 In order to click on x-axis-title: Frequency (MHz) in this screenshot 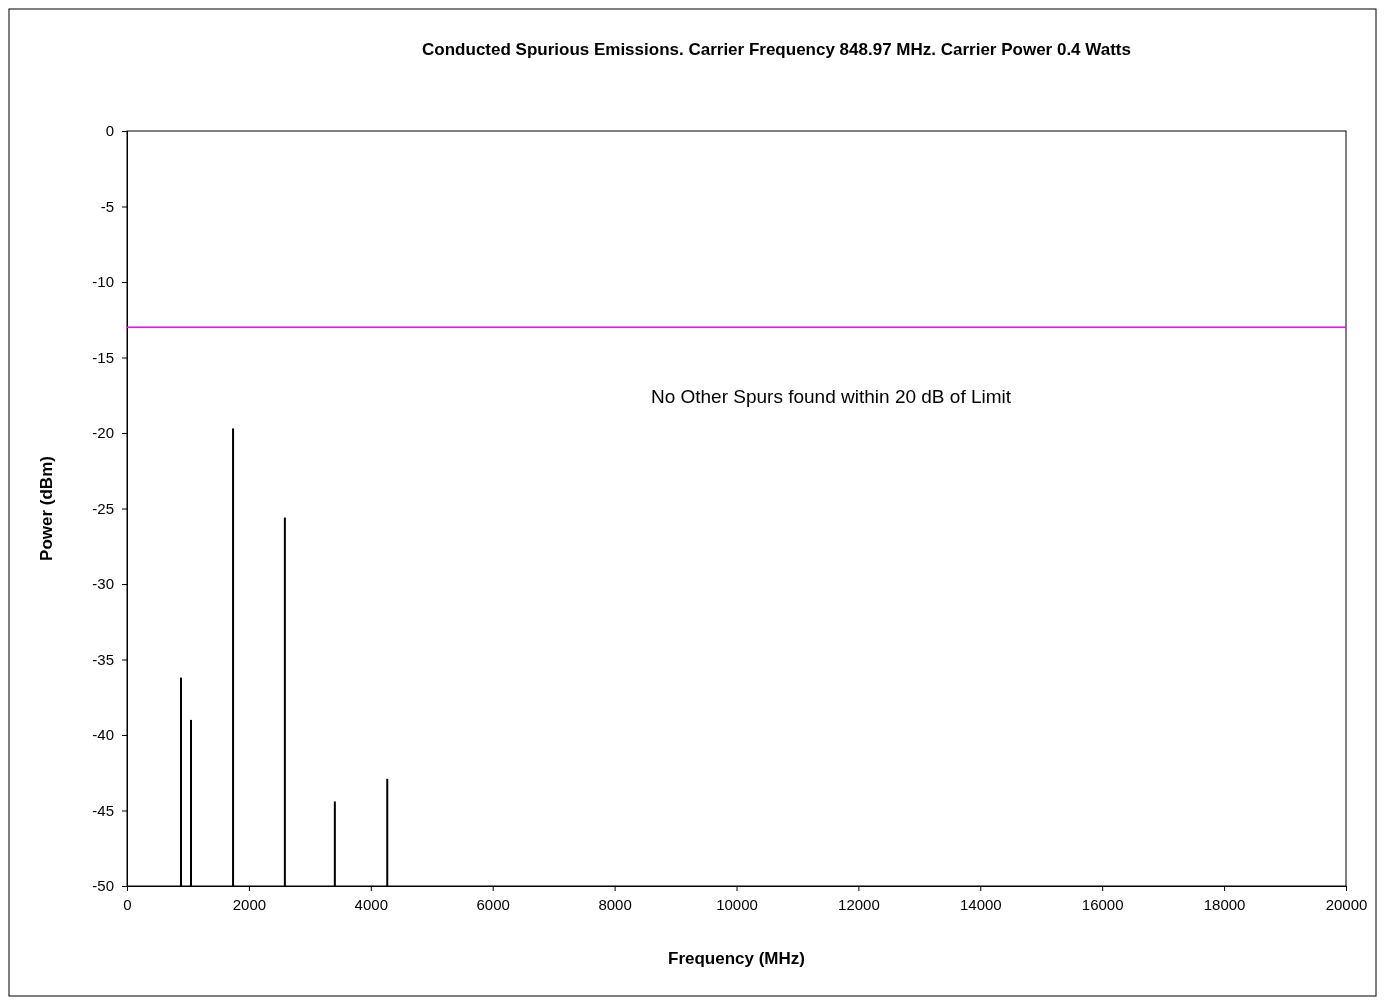, I will do `click(736, 958)`.